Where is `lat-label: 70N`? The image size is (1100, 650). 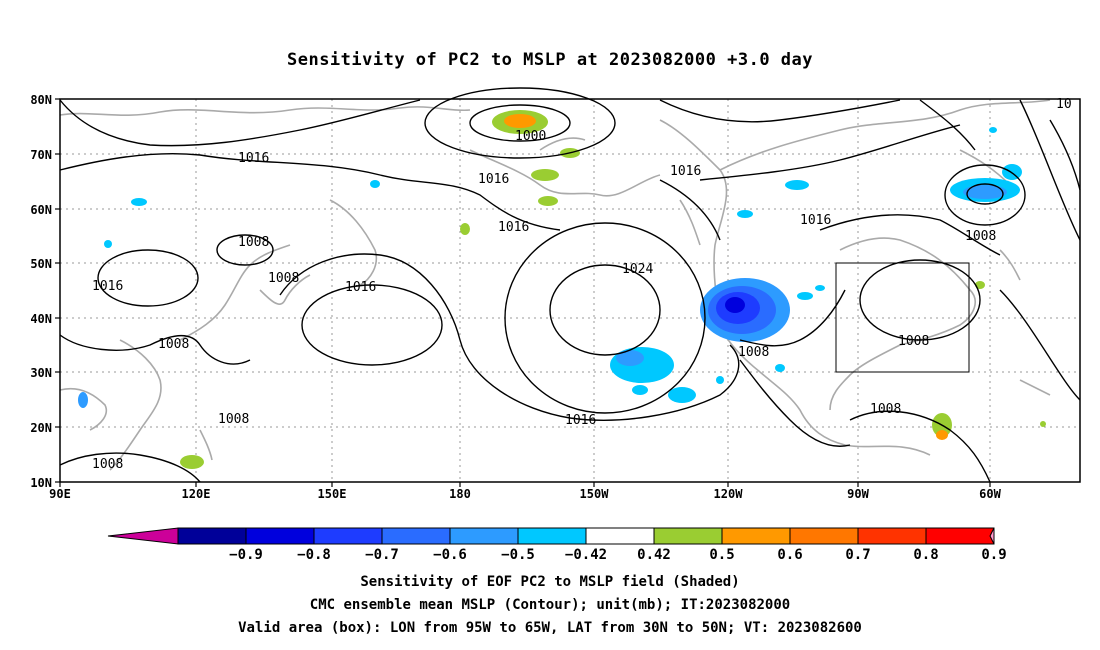
lat-label: 70N is located at coordinates (41, 155).